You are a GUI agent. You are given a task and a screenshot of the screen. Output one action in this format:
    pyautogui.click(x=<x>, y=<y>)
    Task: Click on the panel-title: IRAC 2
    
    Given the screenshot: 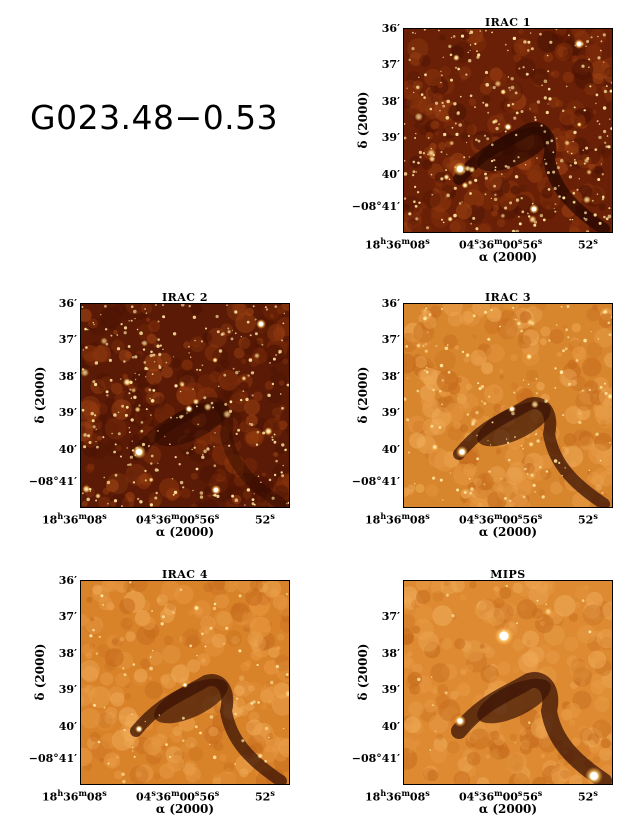 What is the action you would take?
    pyautogui.click(x=185, y=297)
    